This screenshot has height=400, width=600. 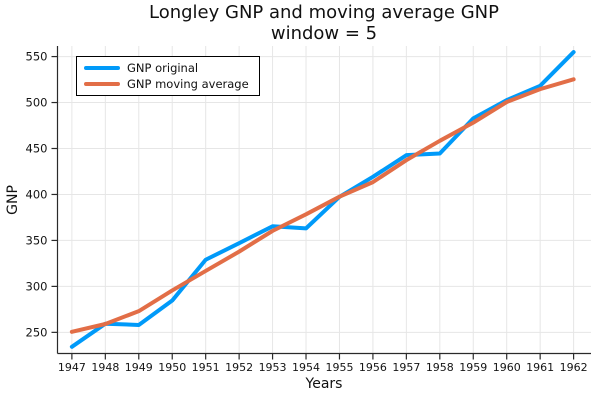 I want to click on legend-label-gnp-original: GNP original, so click(x=163, y=68).